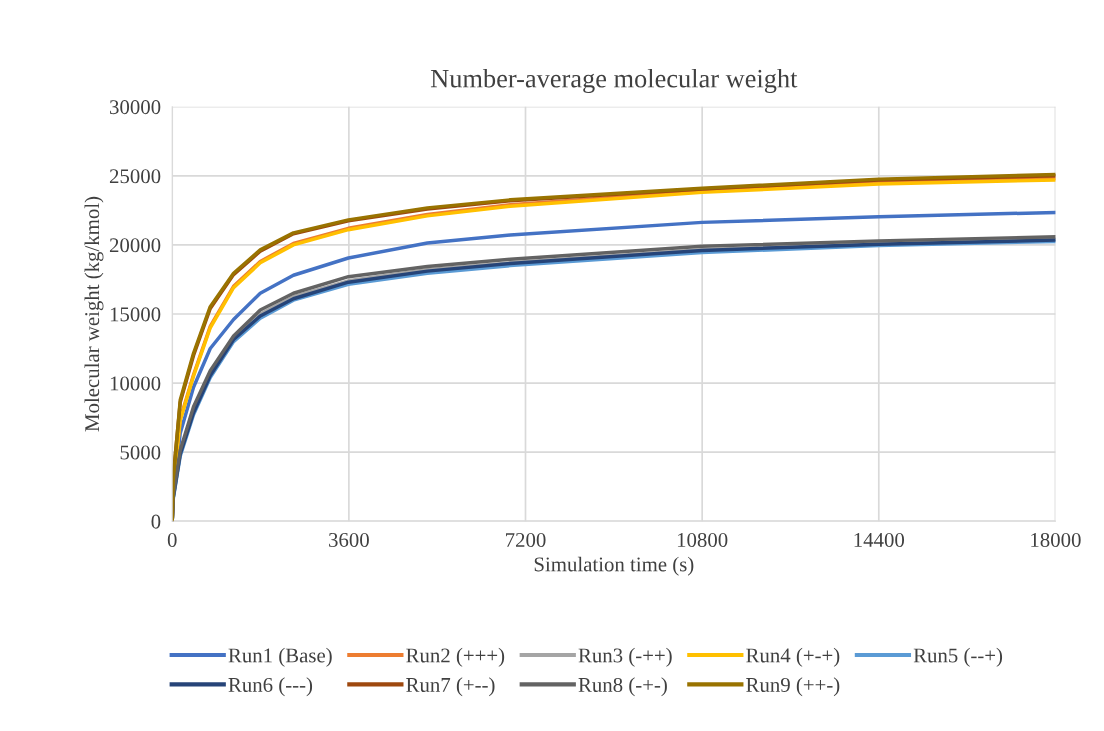 The height and width of the screenshot is (731, 1104). I want to click on legend-label: Run9 (++-), so click(793, 687).